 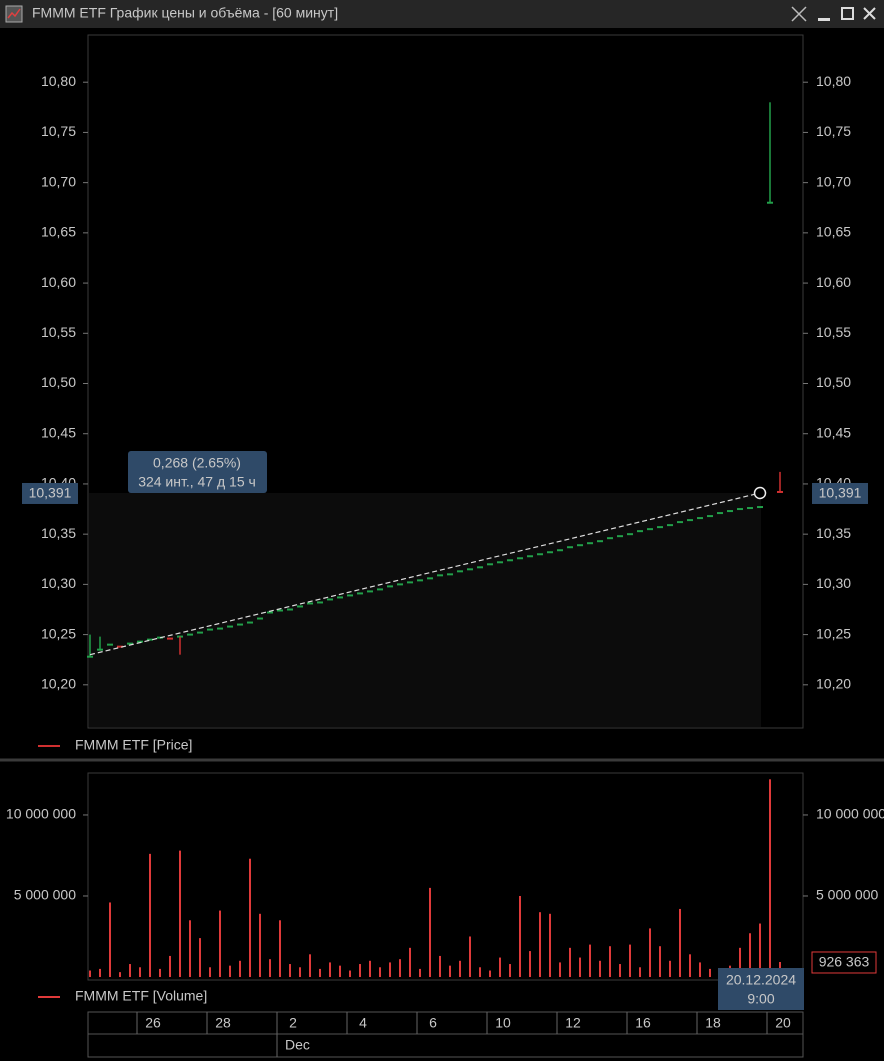 I want to click on x-tick-label: 18, so click(x=713, y=1023).